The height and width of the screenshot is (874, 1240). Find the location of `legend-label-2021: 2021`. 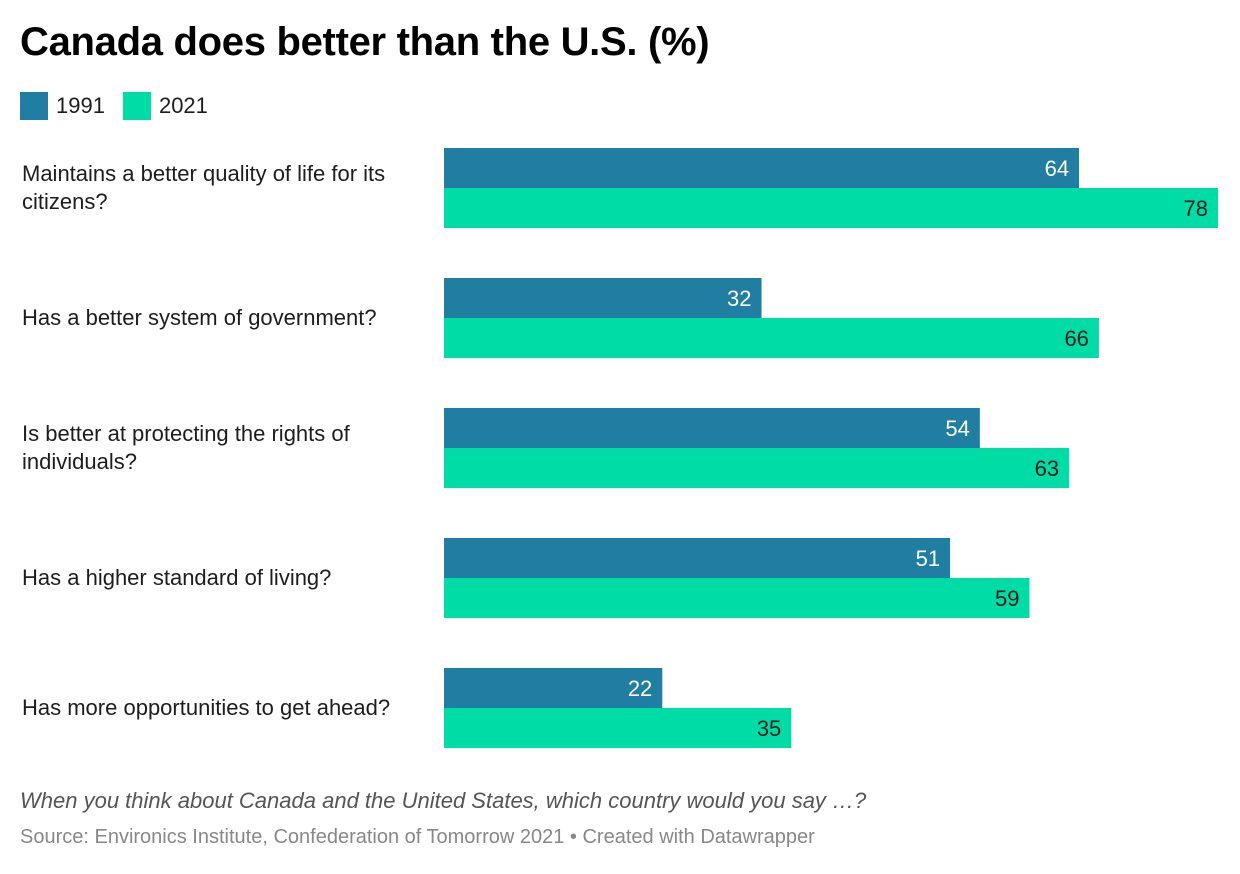

legend-label-2021: 2021 is located at coordinates (183, 105).